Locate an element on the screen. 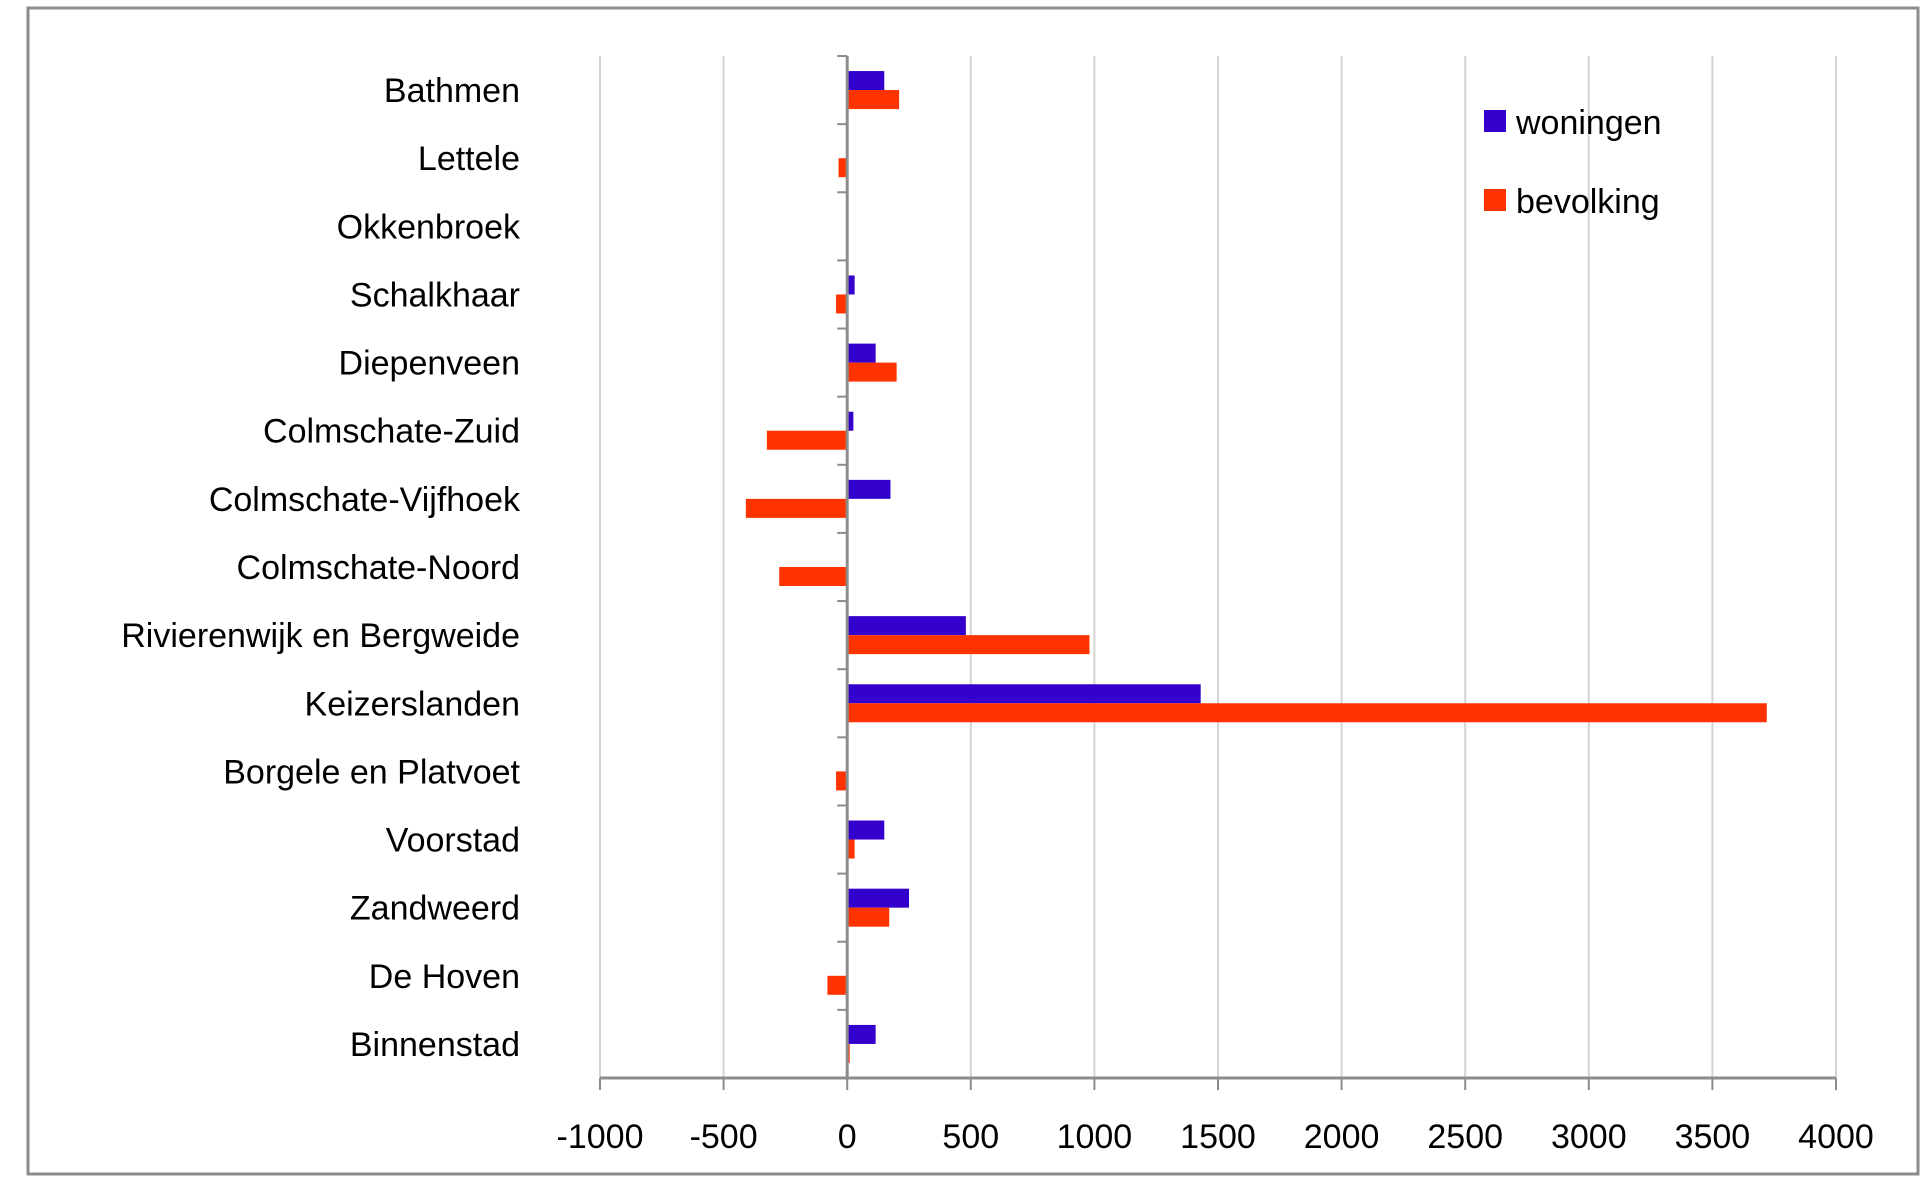 The width and height of the screenshot is (1922, 1183). category-label: Colmschate-Noord is located at coordinates (378, 568).